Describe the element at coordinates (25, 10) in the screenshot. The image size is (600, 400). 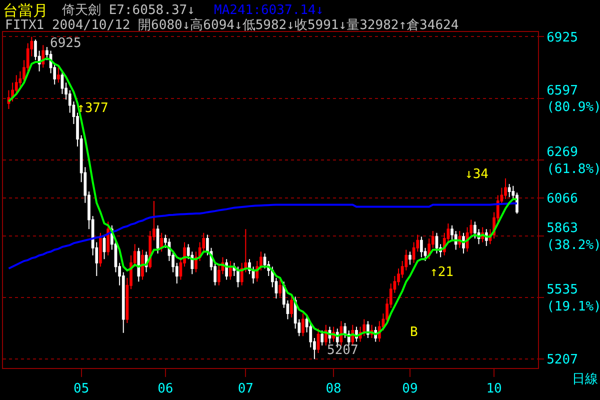
I see `chart-title: 台當月` at that location.